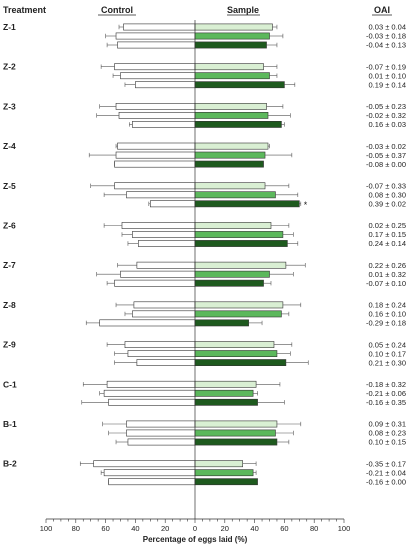  I want to click on oai-value: 0.03 ± 0.04, so click(387, 27).